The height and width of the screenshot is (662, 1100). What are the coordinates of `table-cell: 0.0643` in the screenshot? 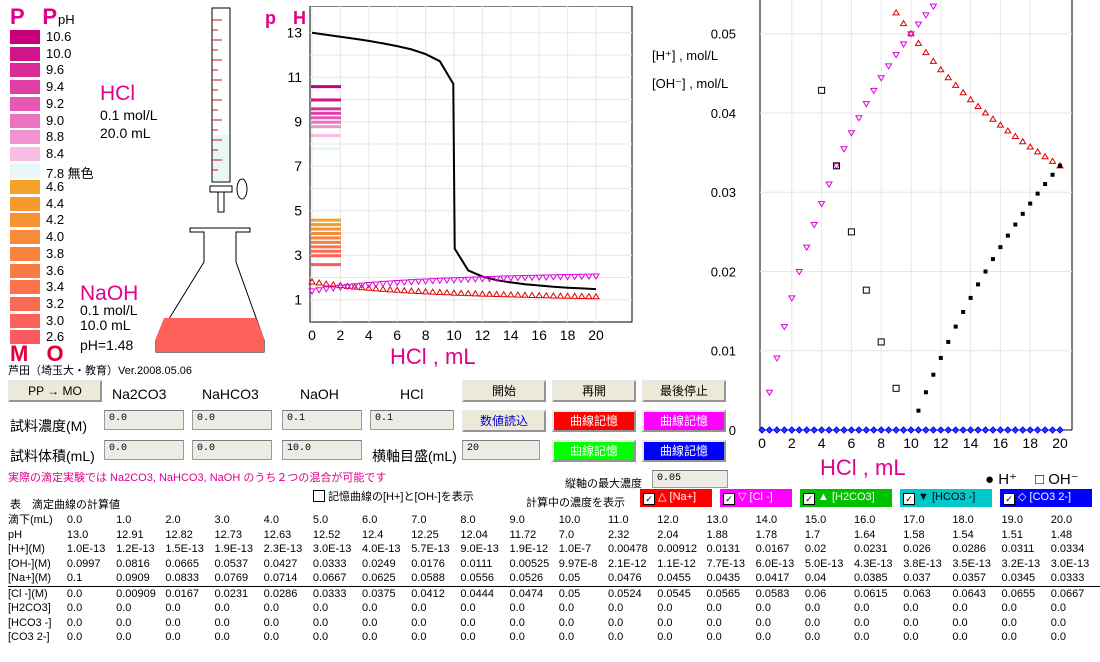 It's located at (977, 593).